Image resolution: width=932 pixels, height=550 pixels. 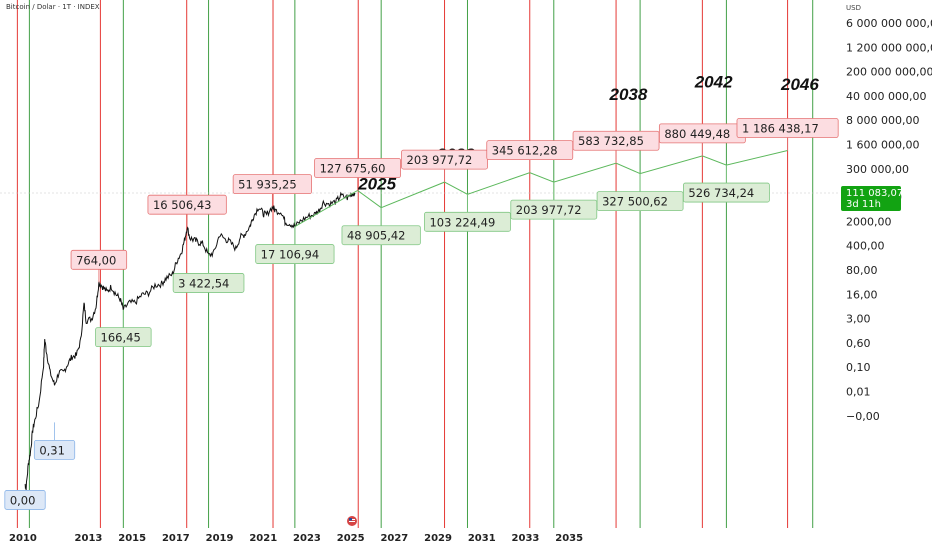 I want to click on currency-label: USD, so click(x=853, y=8).